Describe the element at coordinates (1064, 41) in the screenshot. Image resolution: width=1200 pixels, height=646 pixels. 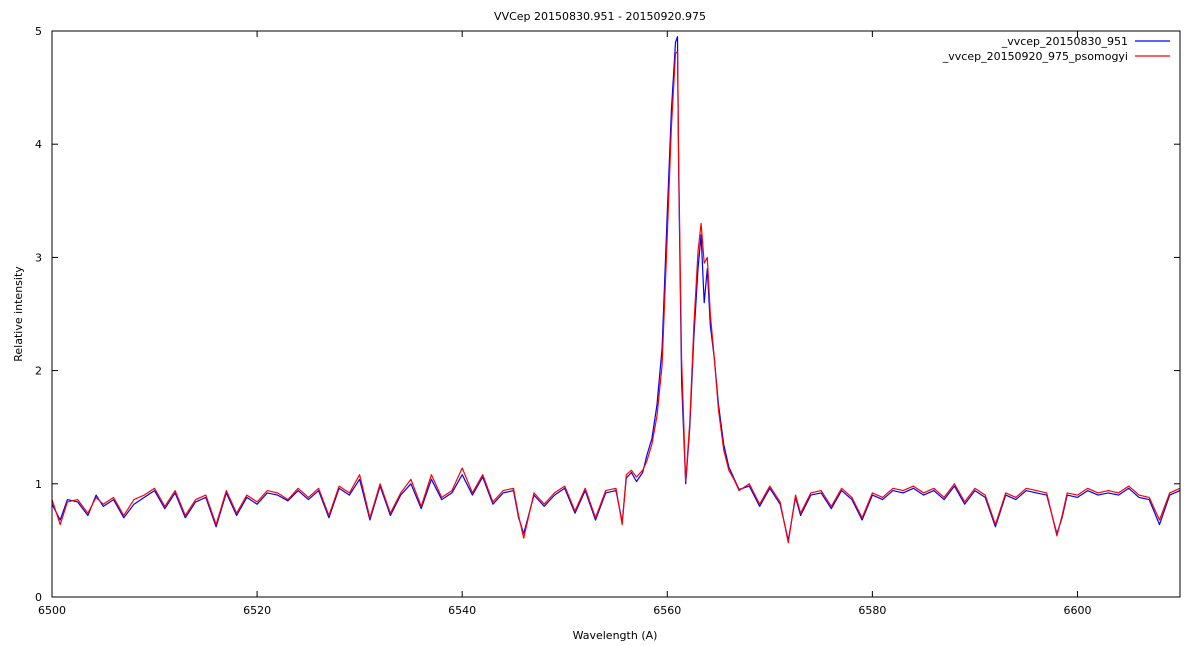
I see `legend-label: _vvcep_20150830_951` at that location.